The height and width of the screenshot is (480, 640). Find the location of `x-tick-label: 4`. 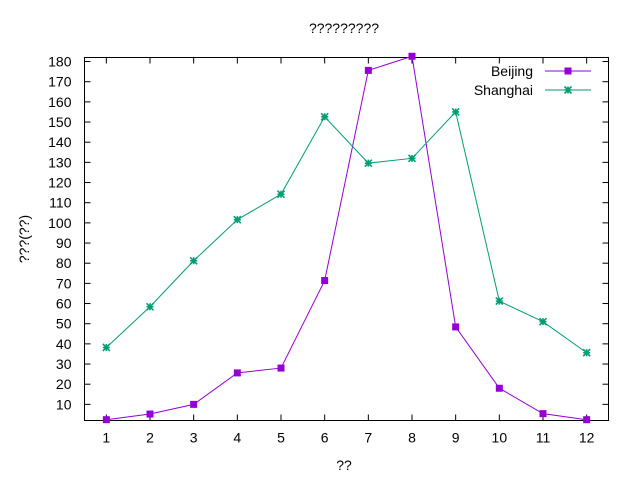

x-tick-label: 4 is located at coordinates (237, 438).